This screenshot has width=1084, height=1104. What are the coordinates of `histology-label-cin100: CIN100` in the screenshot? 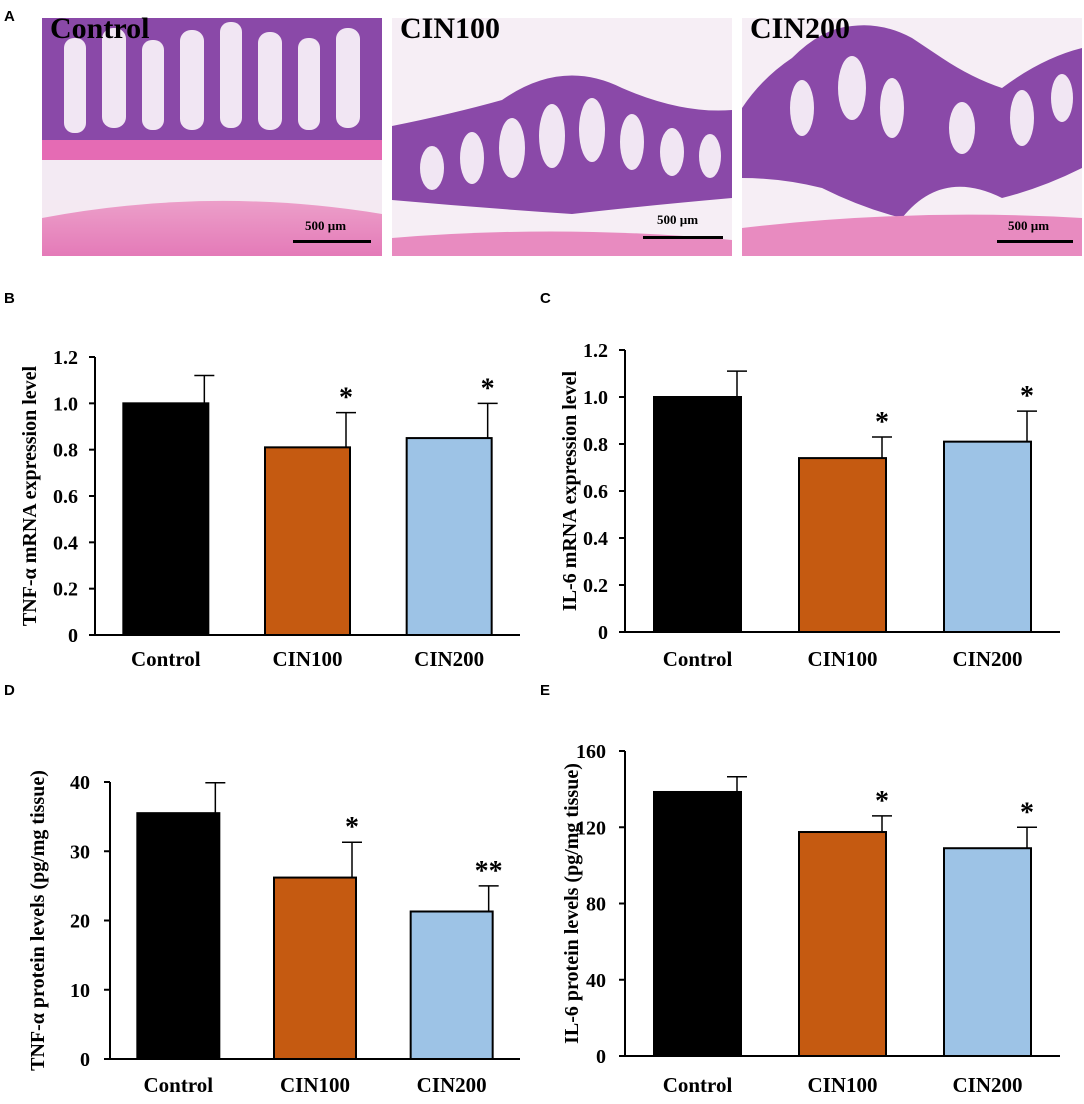 It's located at (450, 28).